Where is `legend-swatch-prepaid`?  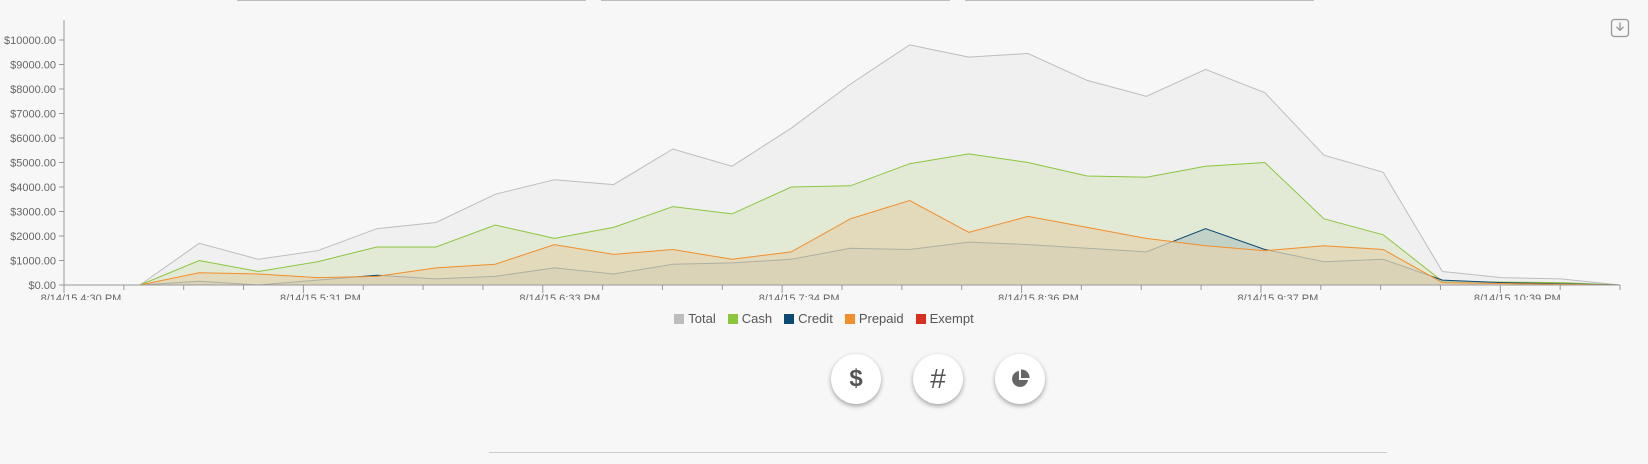
legend-swatch-prepaid is located at coordinates (849, 318).